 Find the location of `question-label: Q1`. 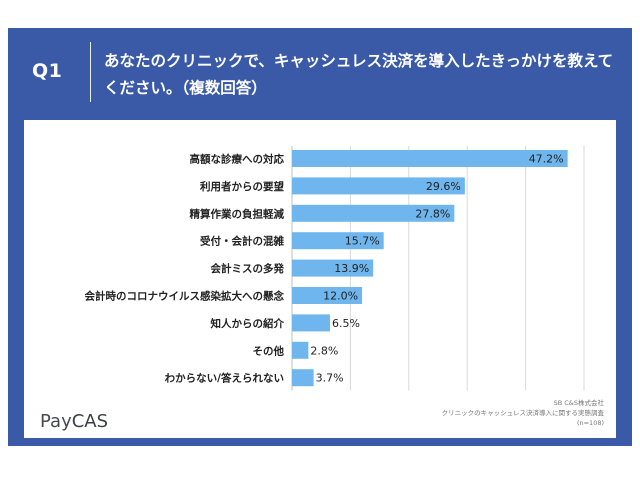

question-label: Q1 is located at coordinates (47, 71).